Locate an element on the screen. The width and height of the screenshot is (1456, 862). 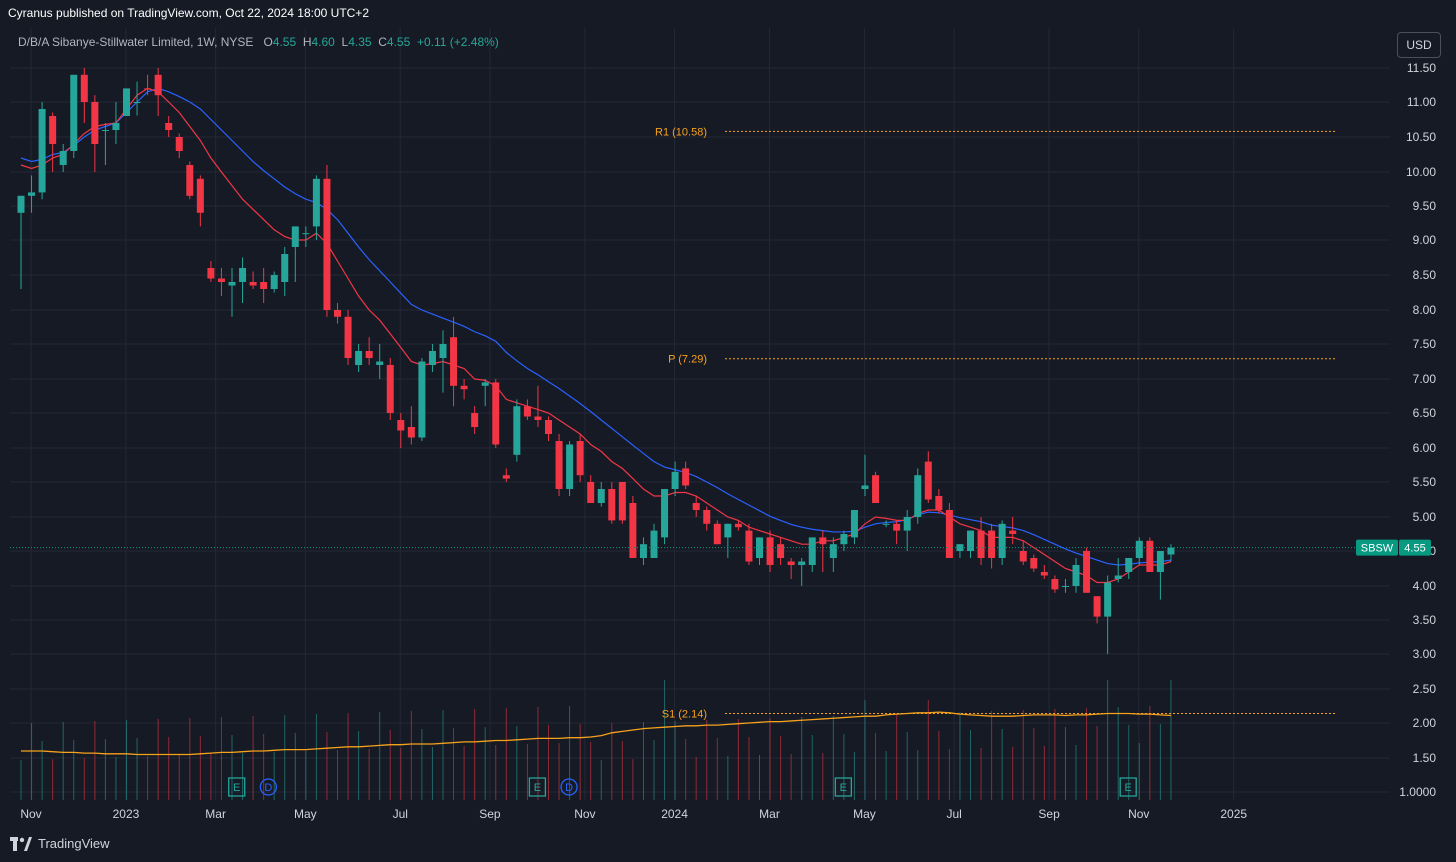
price-tick-label: 6.00 is located at coordinates (1425, 448).